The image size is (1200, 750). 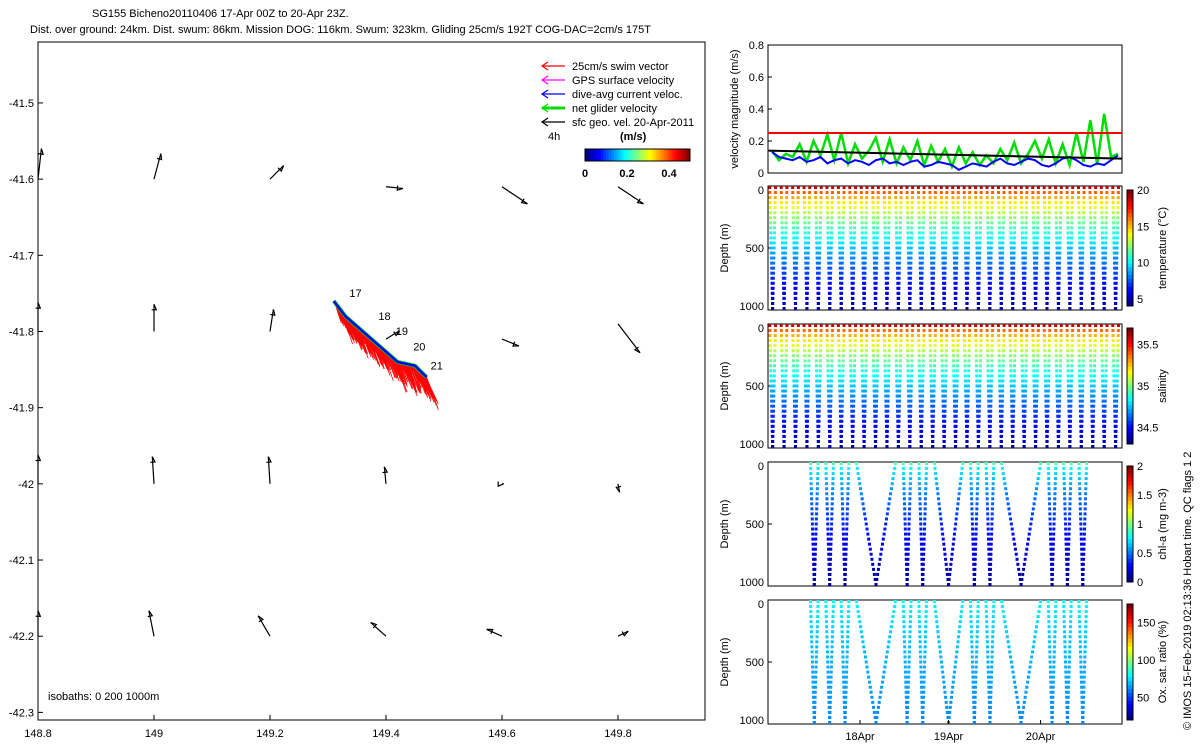 I want to click on y-tick-label: -42.1, so click(x=21, y=561).